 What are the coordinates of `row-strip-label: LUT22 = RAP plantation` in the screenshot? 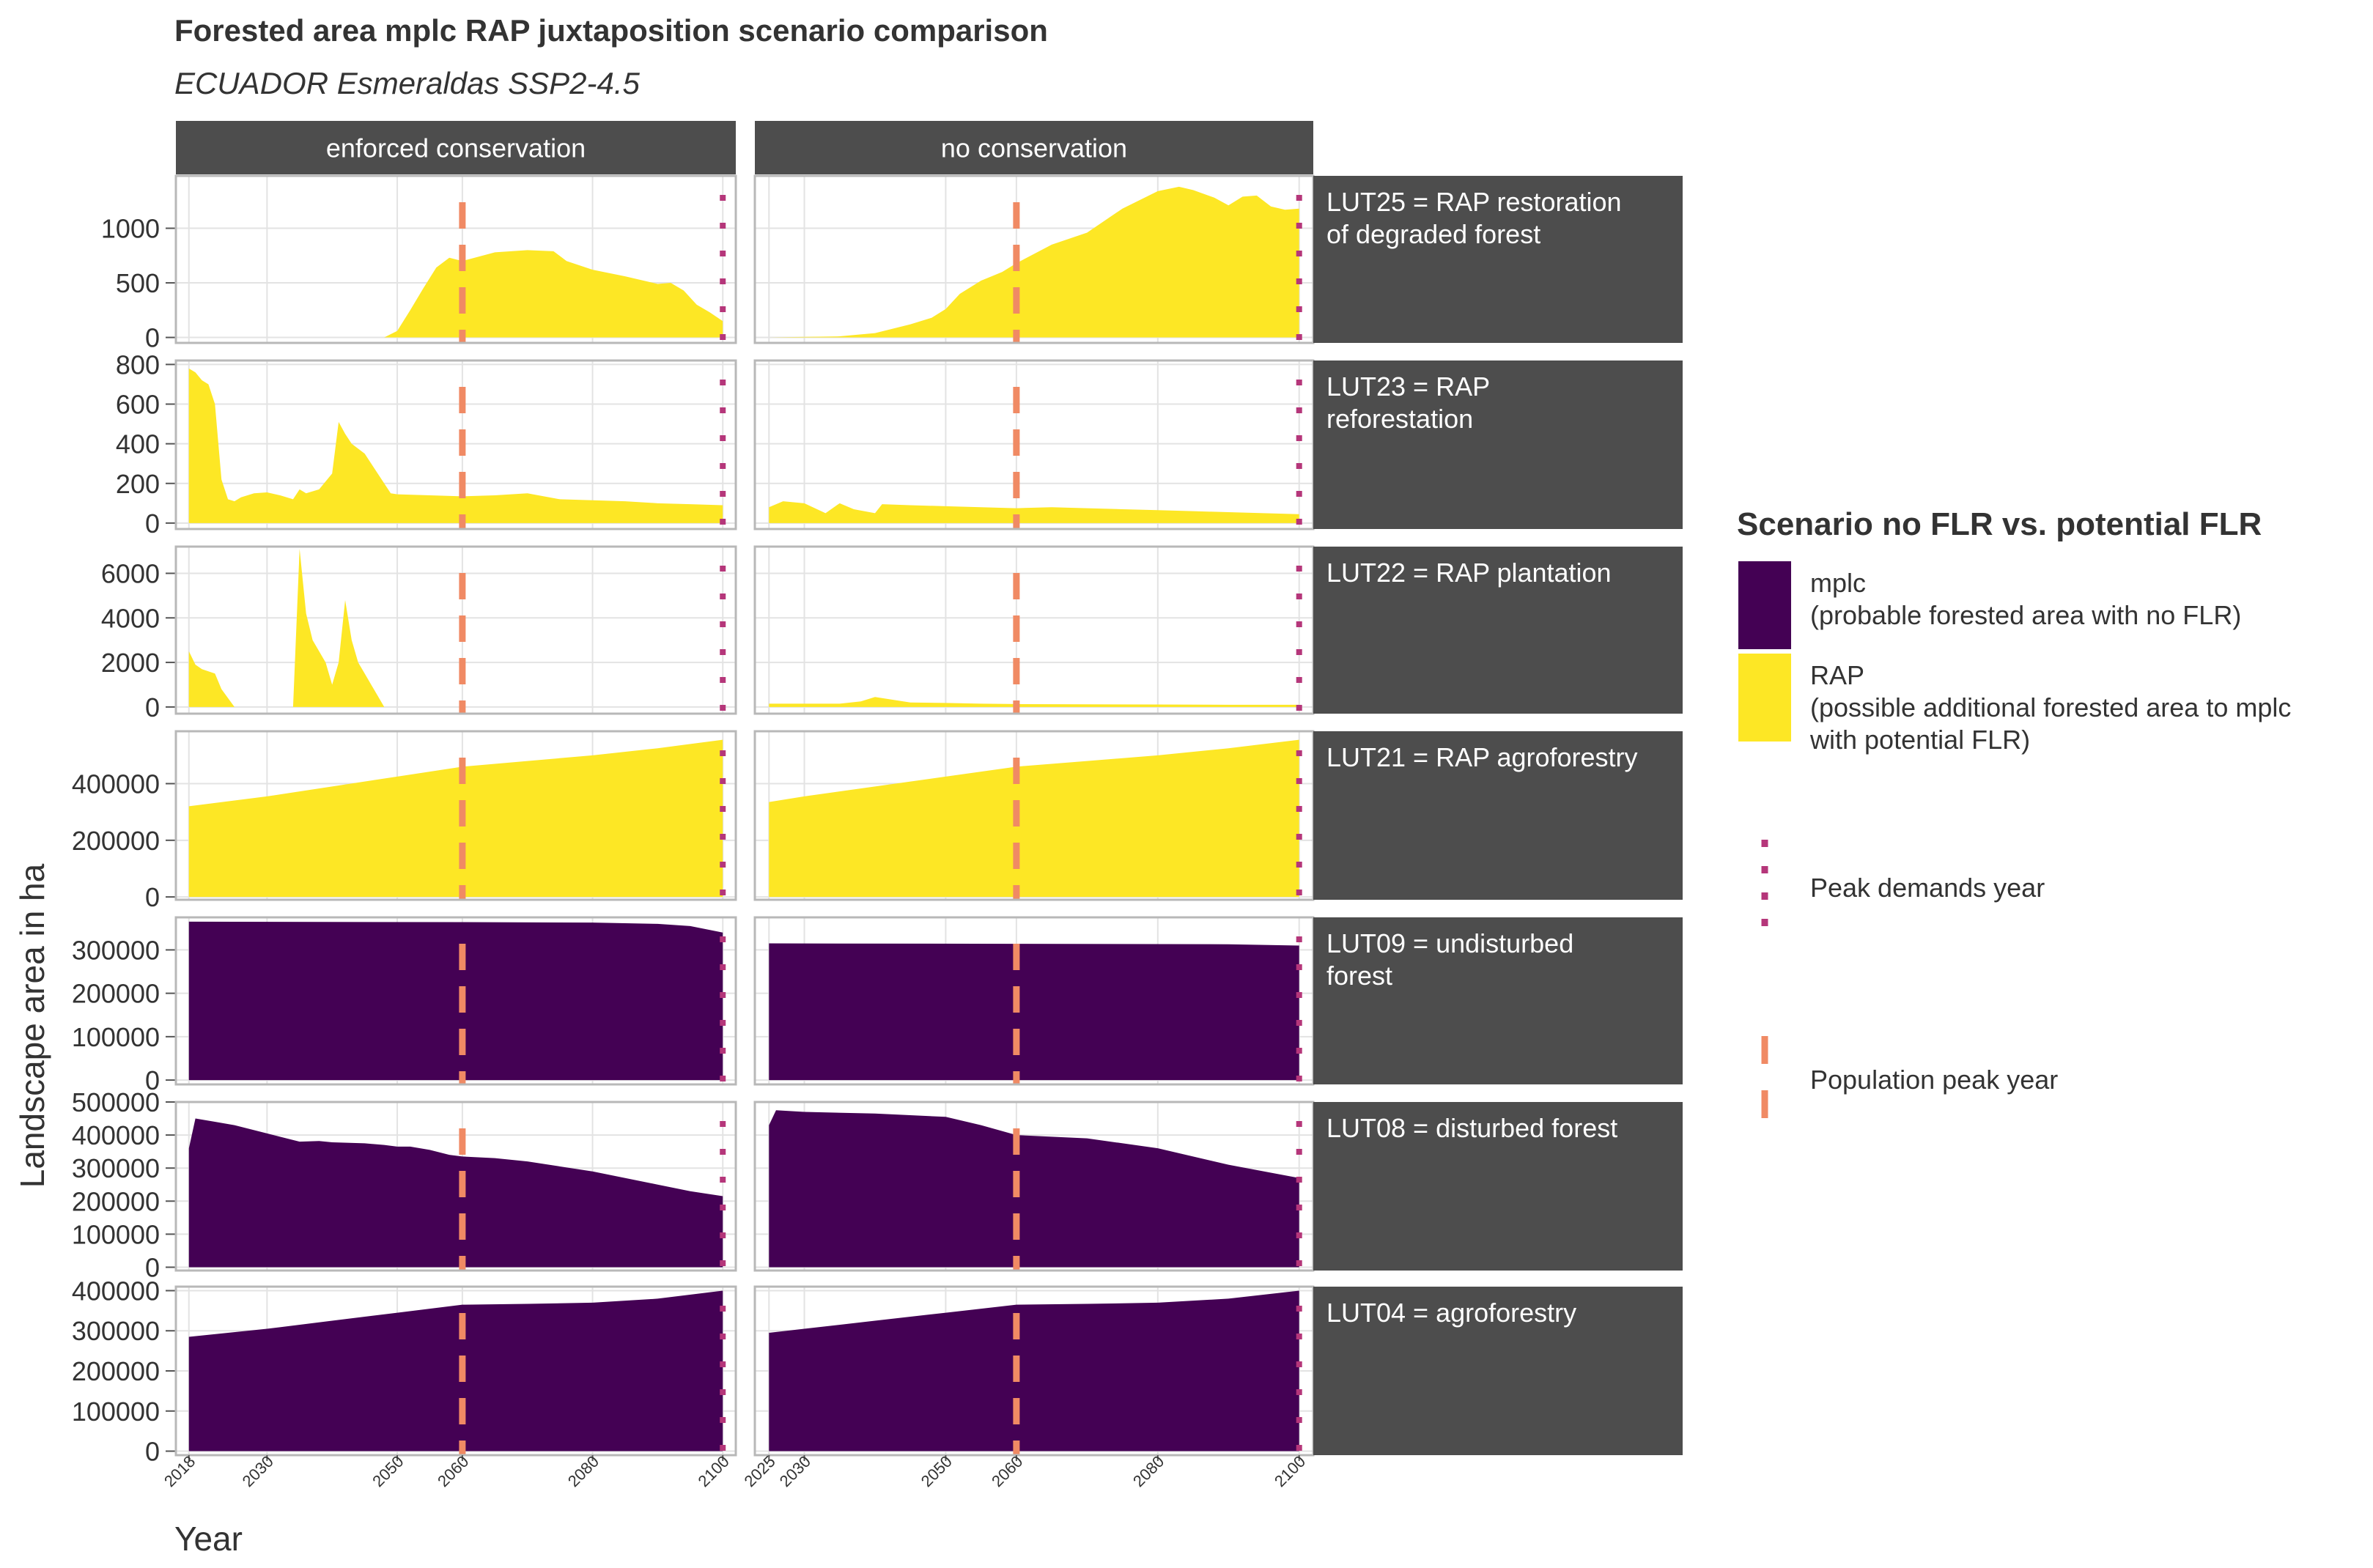 It's located at (1469, 573).